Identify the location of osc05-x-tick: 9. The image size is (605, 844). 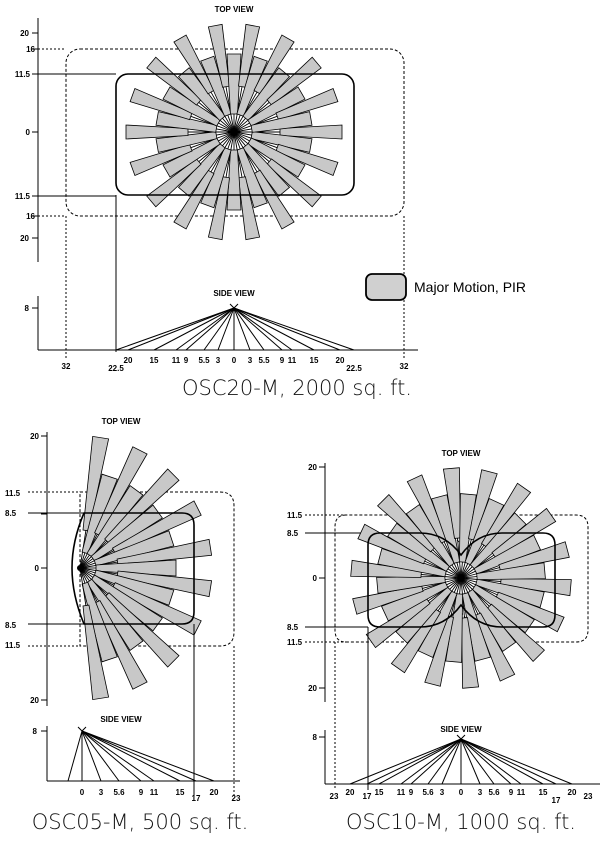
(141, 792).